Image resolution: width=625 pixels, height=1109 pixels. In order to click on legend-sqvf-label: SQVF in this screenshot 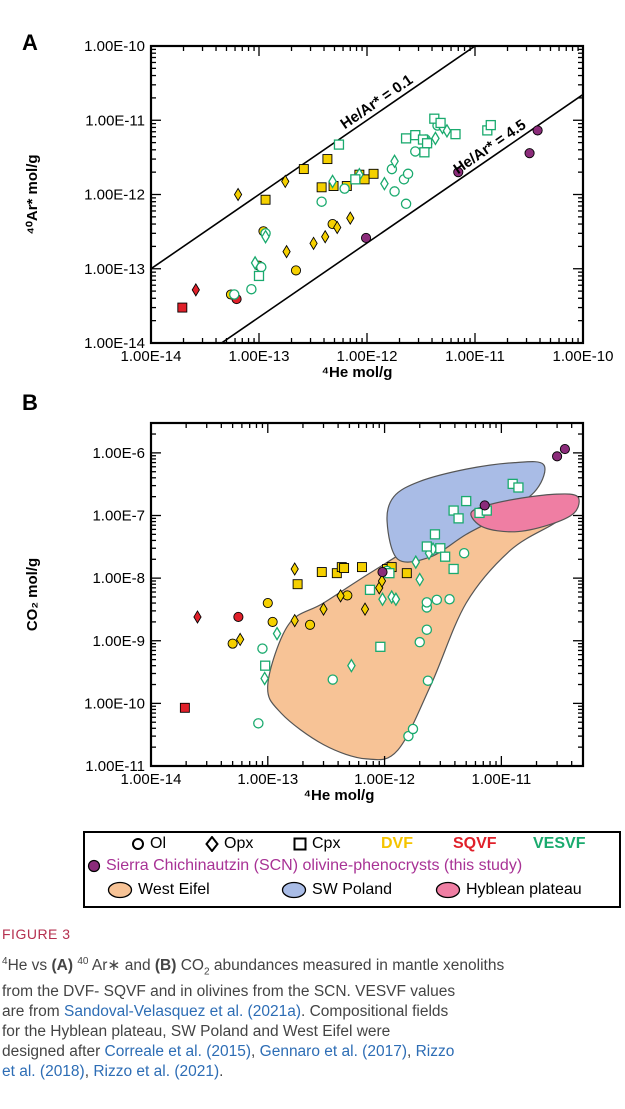, I will do `click(475, 843)`.